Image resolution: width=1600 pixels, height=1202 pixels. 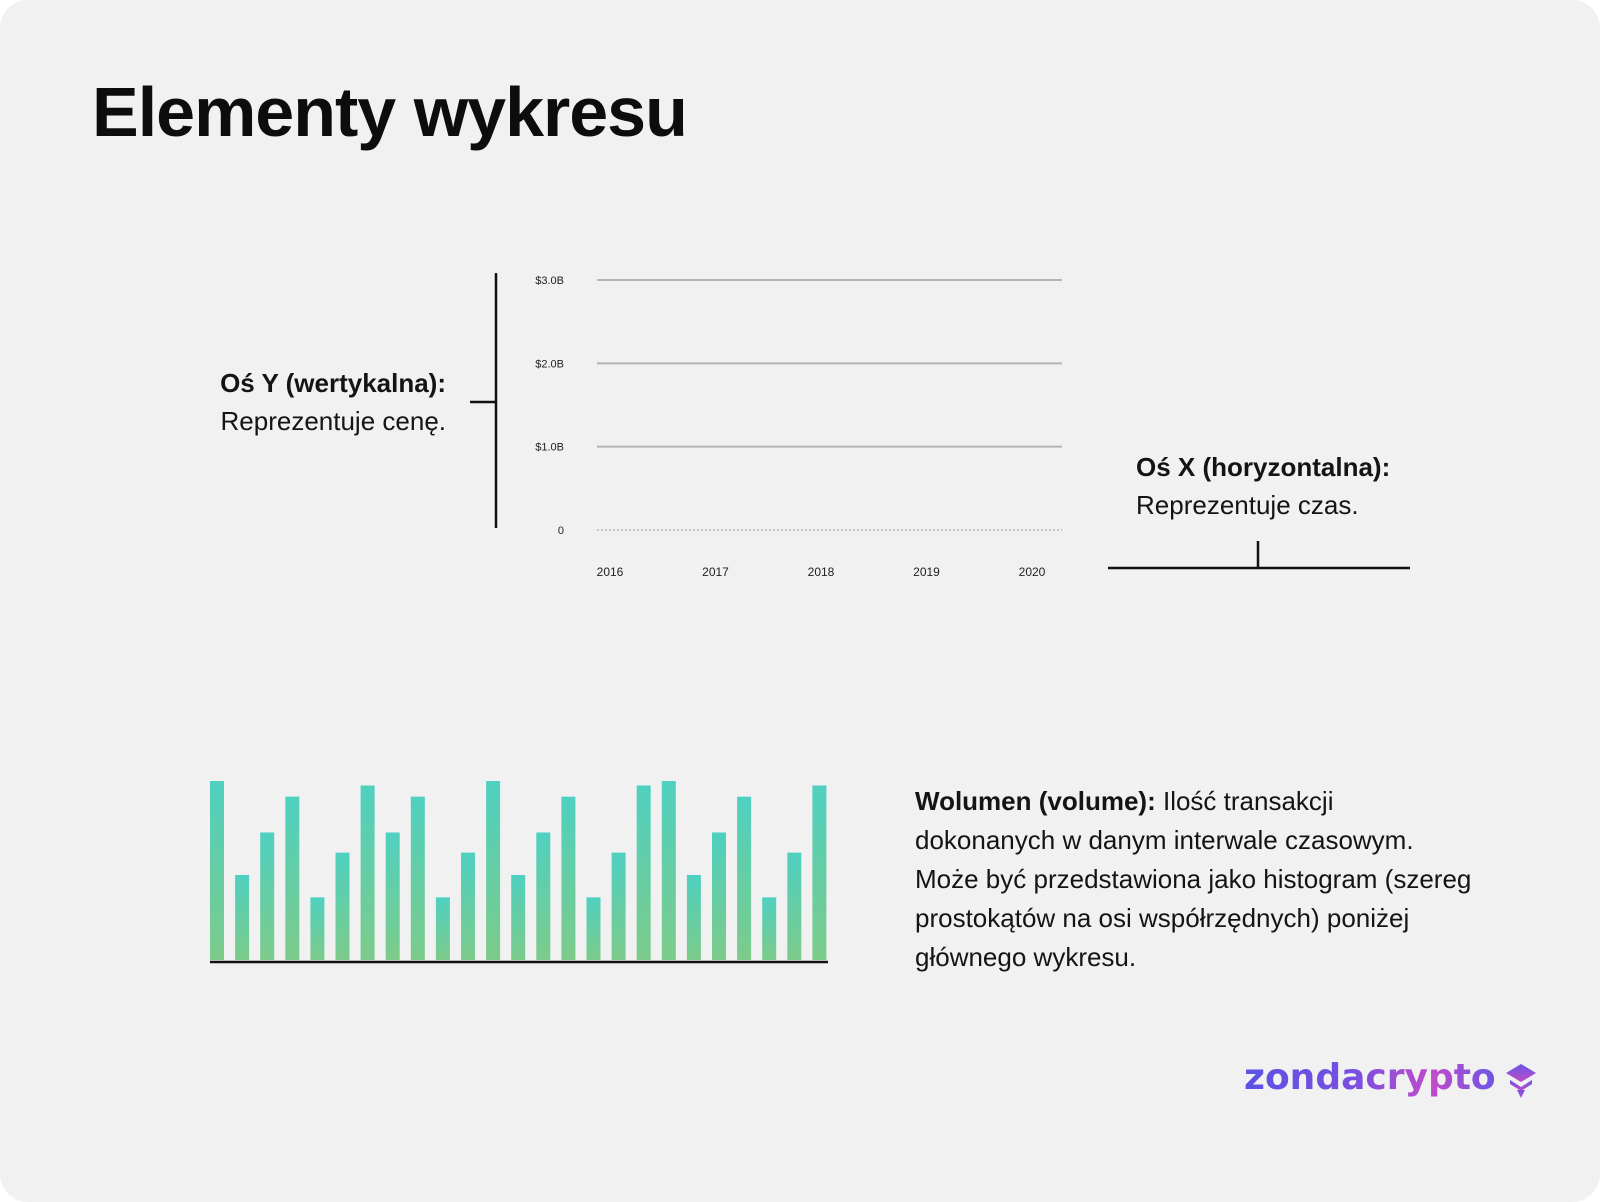 I want to click on y-tick-label: $2.0B, so click(x=549, y=364).